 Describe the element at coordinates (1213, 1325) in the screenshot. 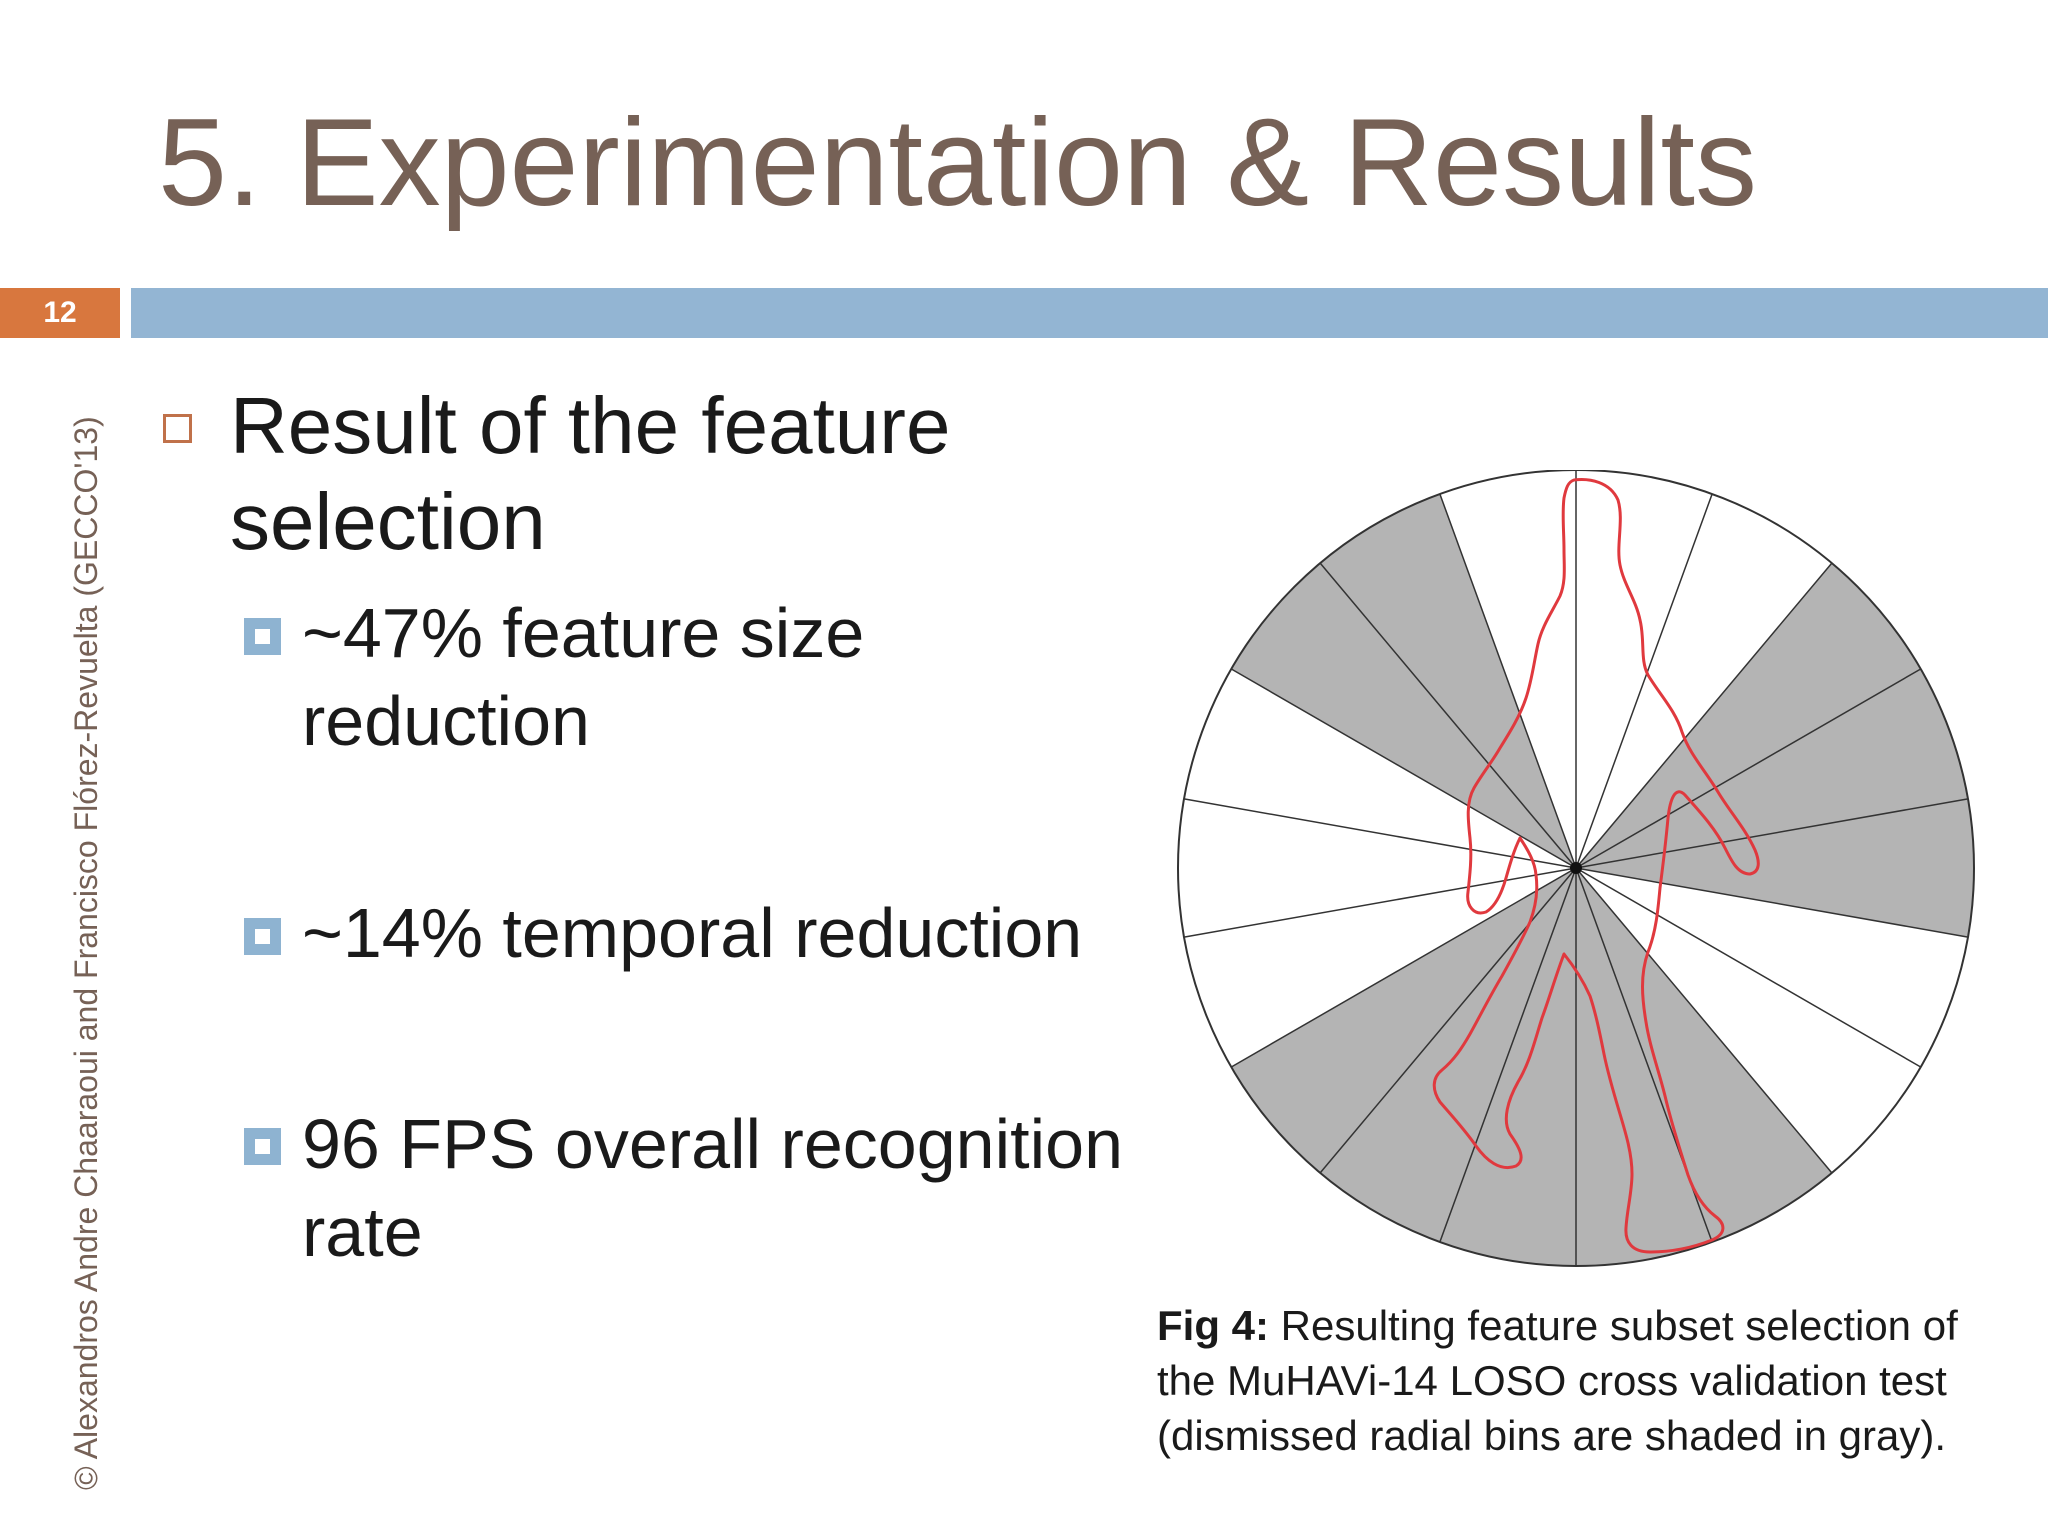

I see `caption-label: Fig 4:` at that location.